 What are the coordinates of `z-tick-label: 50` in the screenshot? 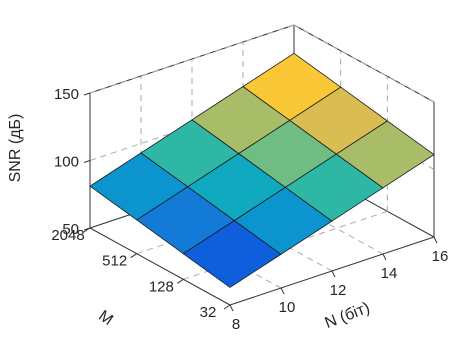 It's located at (70, 229).